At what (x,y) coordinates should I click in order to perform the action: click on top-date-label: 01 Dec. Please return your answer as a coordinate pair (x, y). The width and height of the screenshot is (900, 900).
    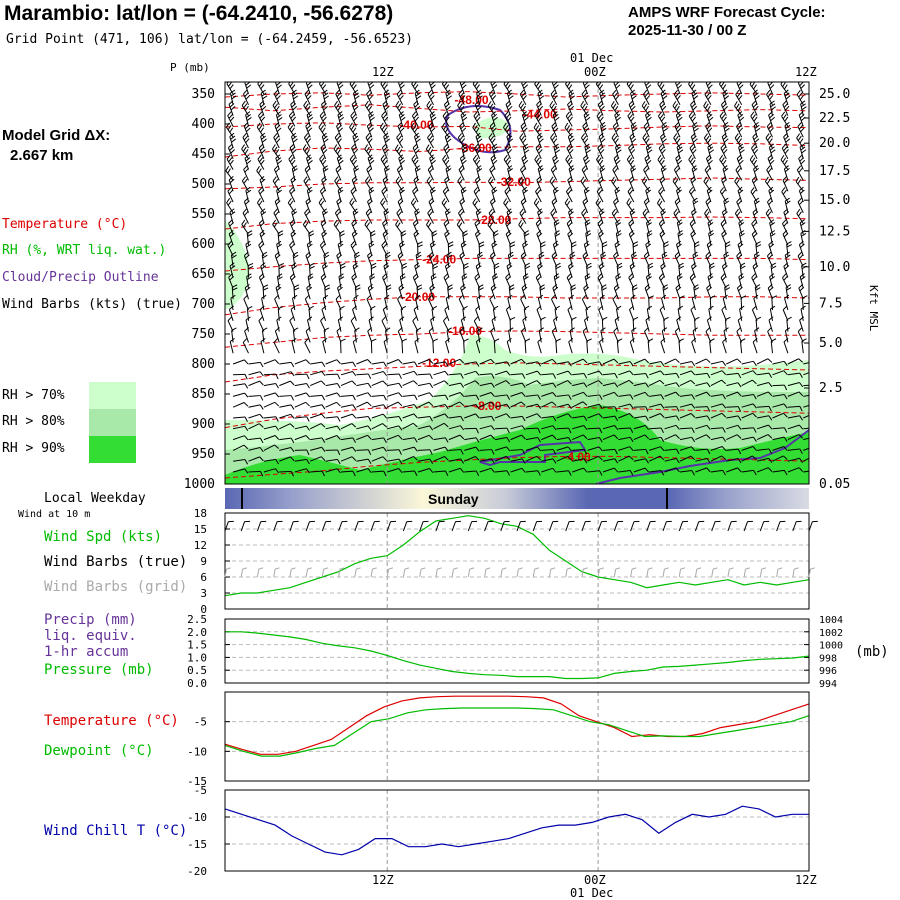
    Looking at the image, I should click on (592, 58).